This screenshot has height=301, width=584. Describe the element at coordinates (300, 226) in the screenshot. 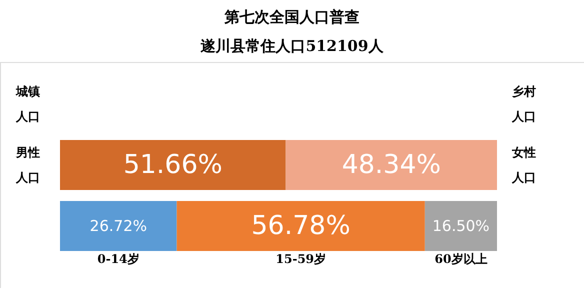

I see `data-label: 56.78%` at that location.